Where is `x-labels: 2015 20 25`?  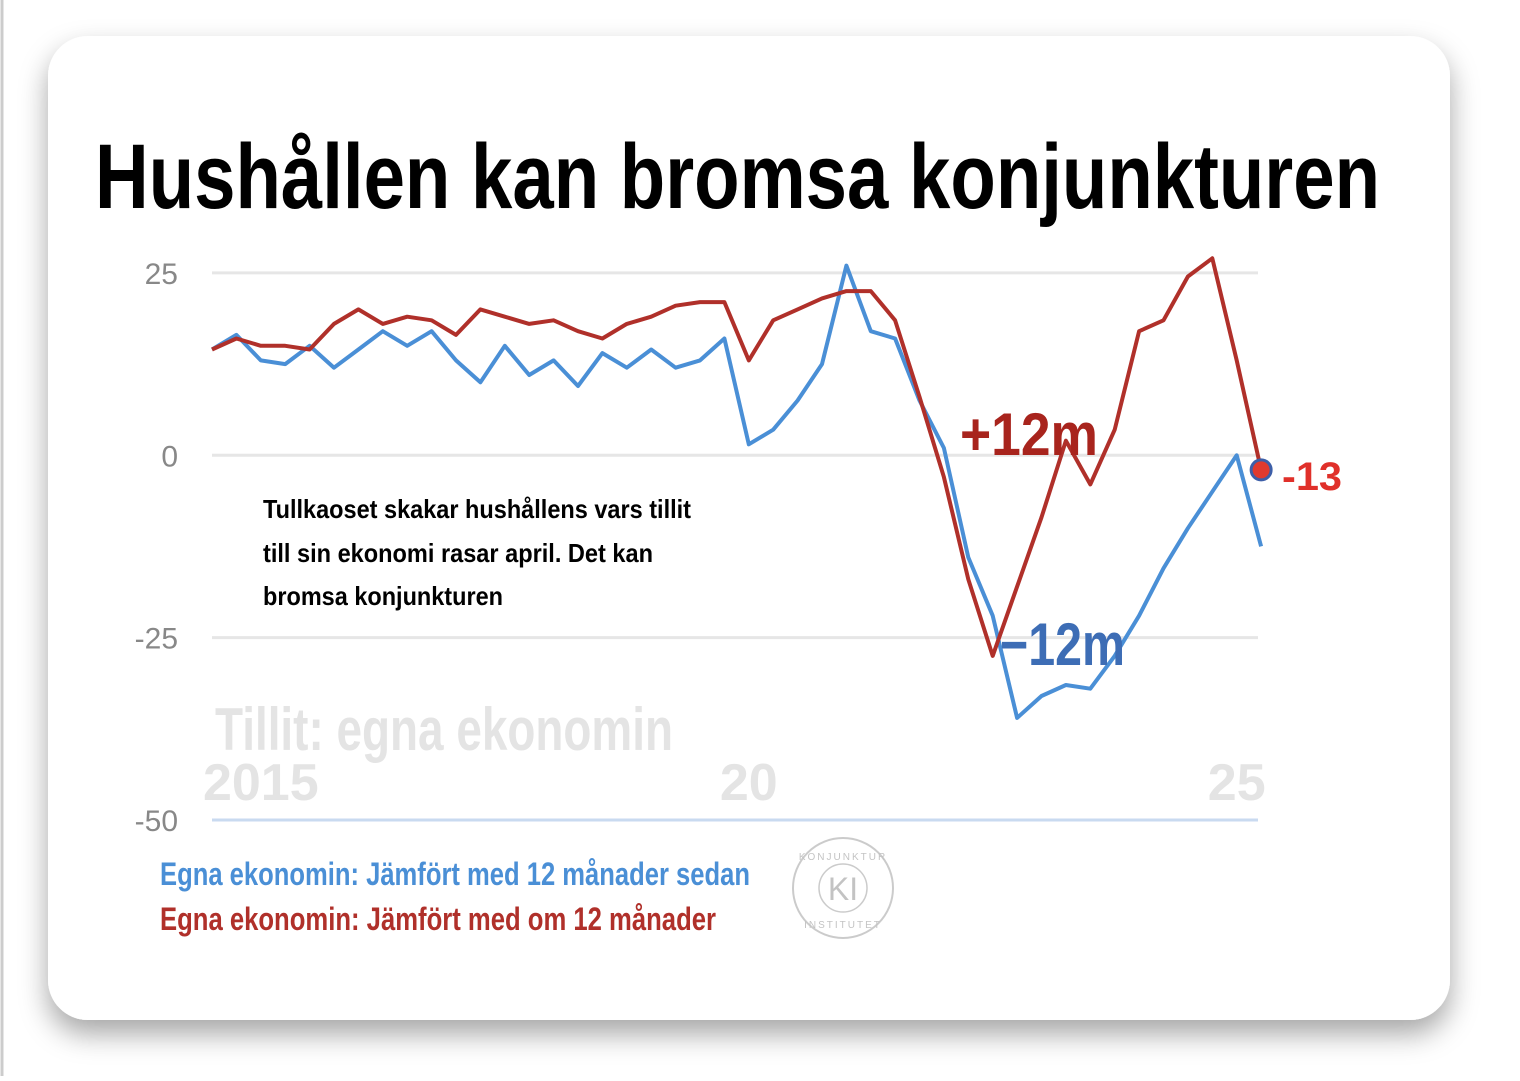 x-labels: 2015 20 25 is located at coordinates (734, 783).